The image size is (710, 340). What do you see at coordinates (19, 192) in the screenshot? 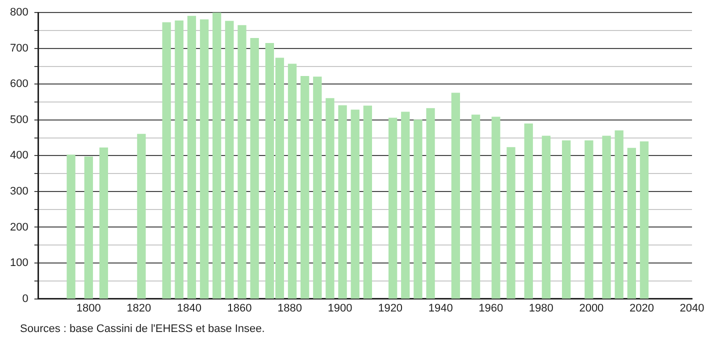
I see `y-tick-label: 300` at bounding box center [19, 192].